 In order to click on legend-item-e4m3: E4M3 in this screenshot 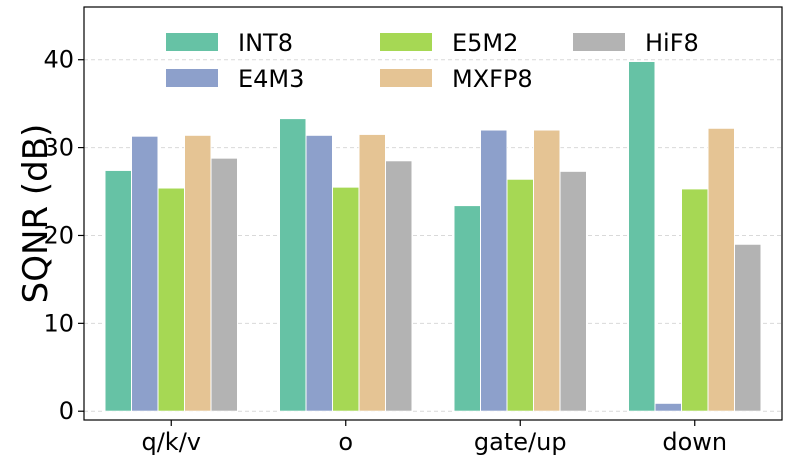, I will do `click(235, 79)`.